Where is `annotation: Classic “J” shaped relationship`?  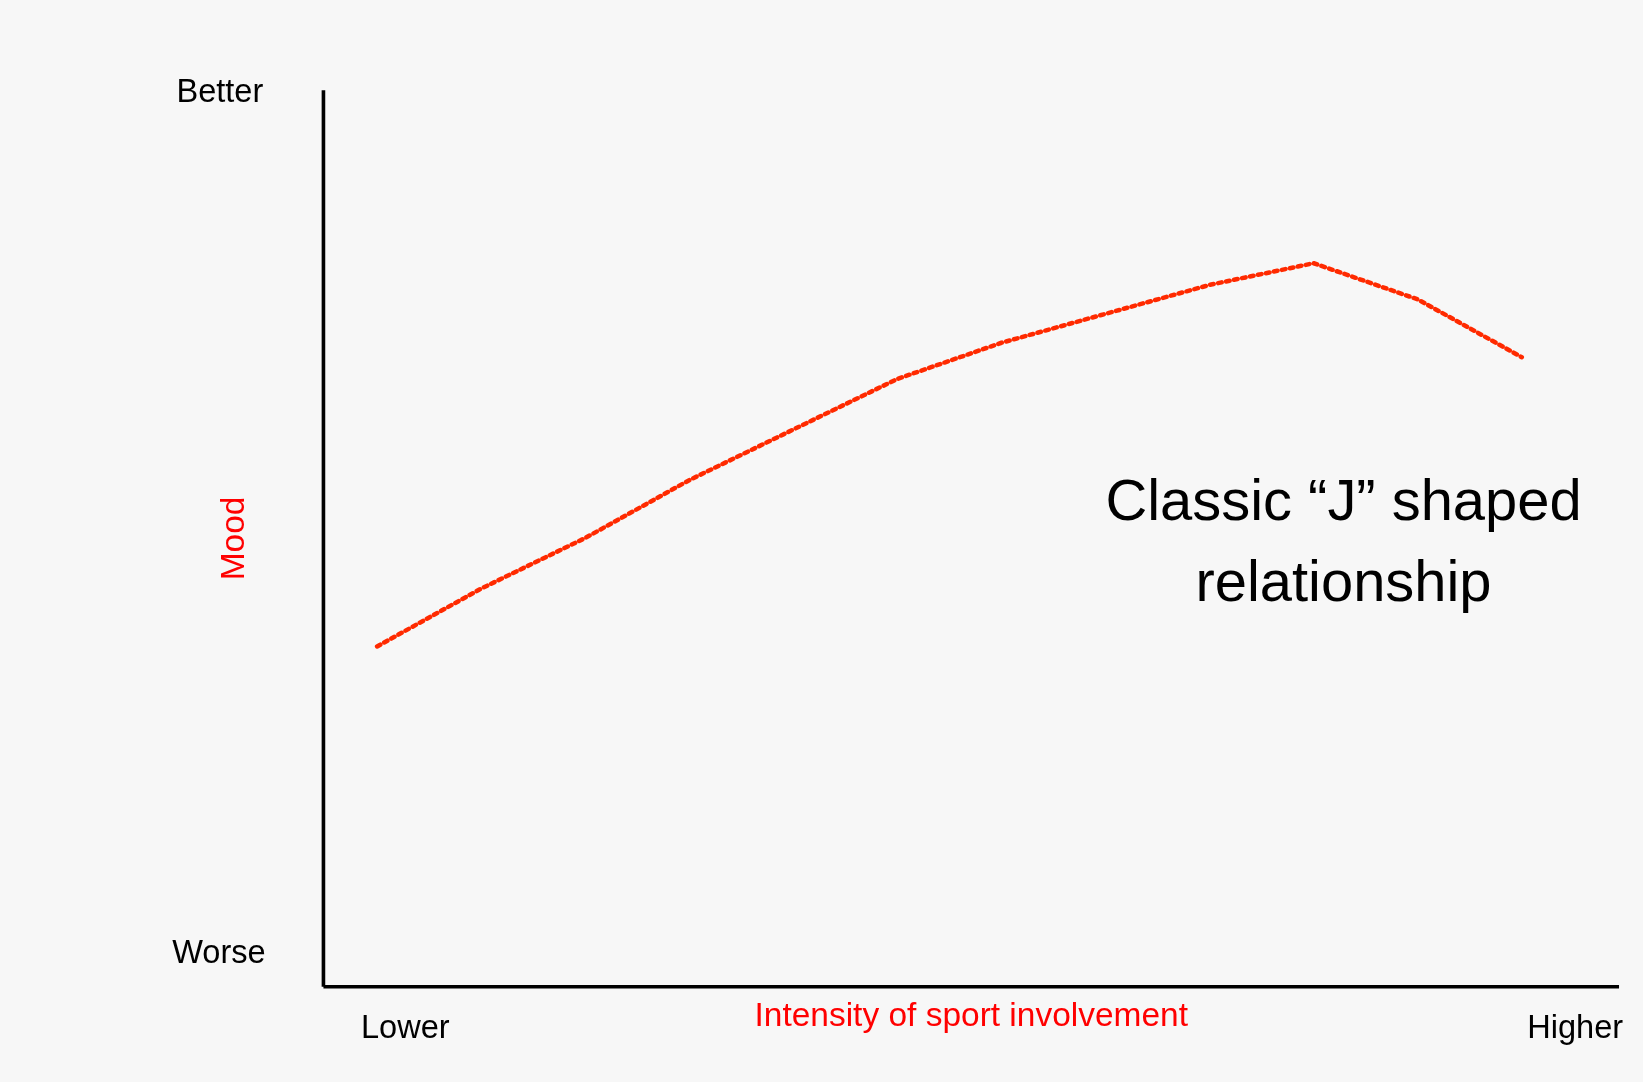
annotation: Classic “J” shaped relationship is located at coordinates (1343, 541).